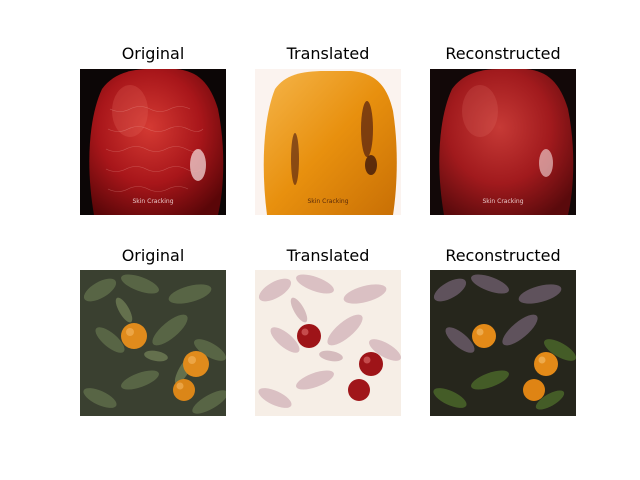 The image size is (640, 480). I want to click on panel-title-translated-orange: Translated, so click(328, 255).